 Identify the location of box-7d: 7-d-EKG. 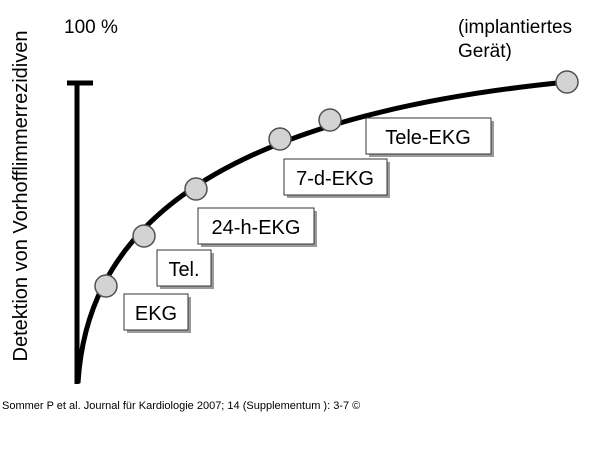
(336, 178).